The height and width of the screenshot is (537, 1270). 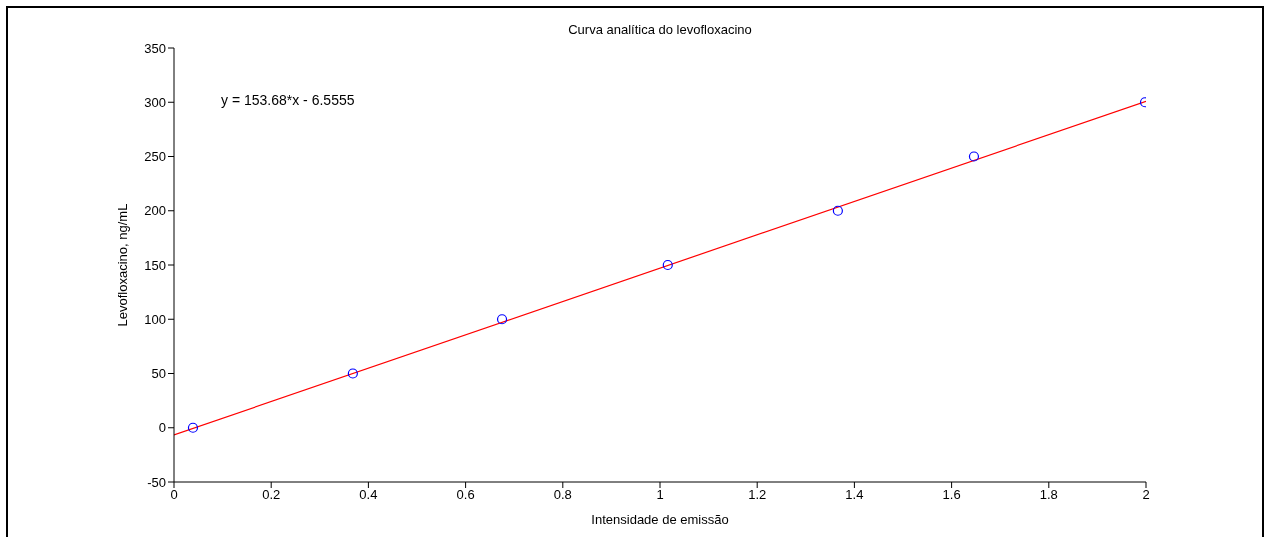 What do you see at coordinates (155, 48) in the screenshot?
I see `y-tick-label: 350` at bounding box center [155, 48].